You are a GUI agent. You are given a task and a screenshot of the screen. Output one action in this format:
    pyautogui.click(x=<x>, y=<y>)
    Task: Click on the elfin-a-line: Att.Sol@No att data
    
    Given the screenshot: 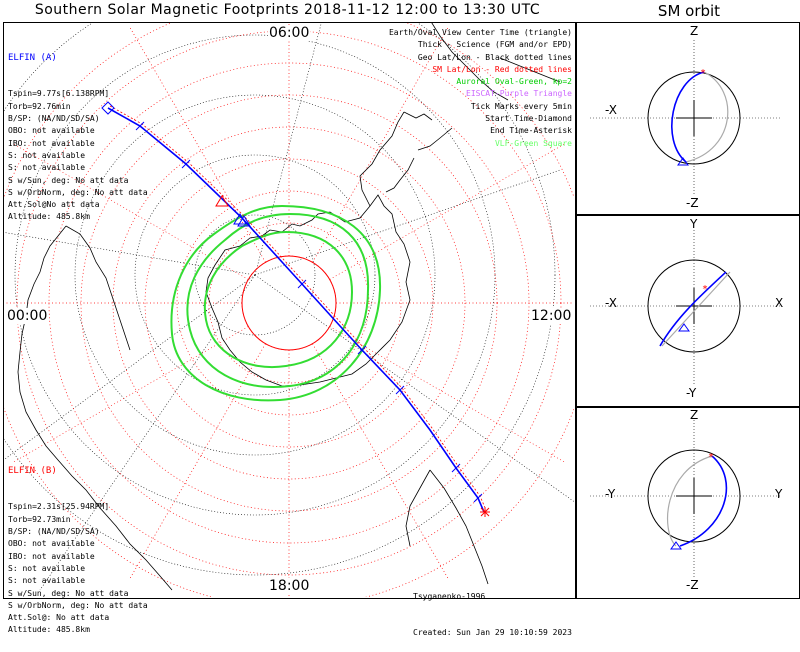 What is the action you would take?
    pyautogui.click(x=54, y=205)
    